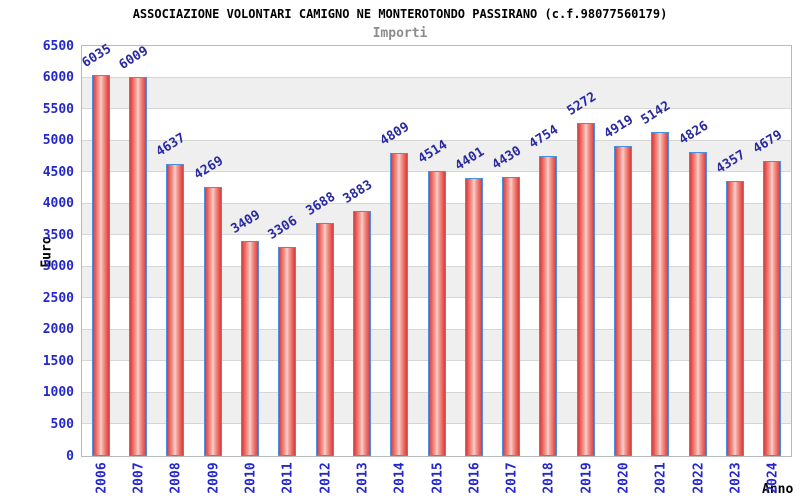 This screenshot has width=800, height=500. I want to click on y-tick-label: 4500, so click(58, 172).